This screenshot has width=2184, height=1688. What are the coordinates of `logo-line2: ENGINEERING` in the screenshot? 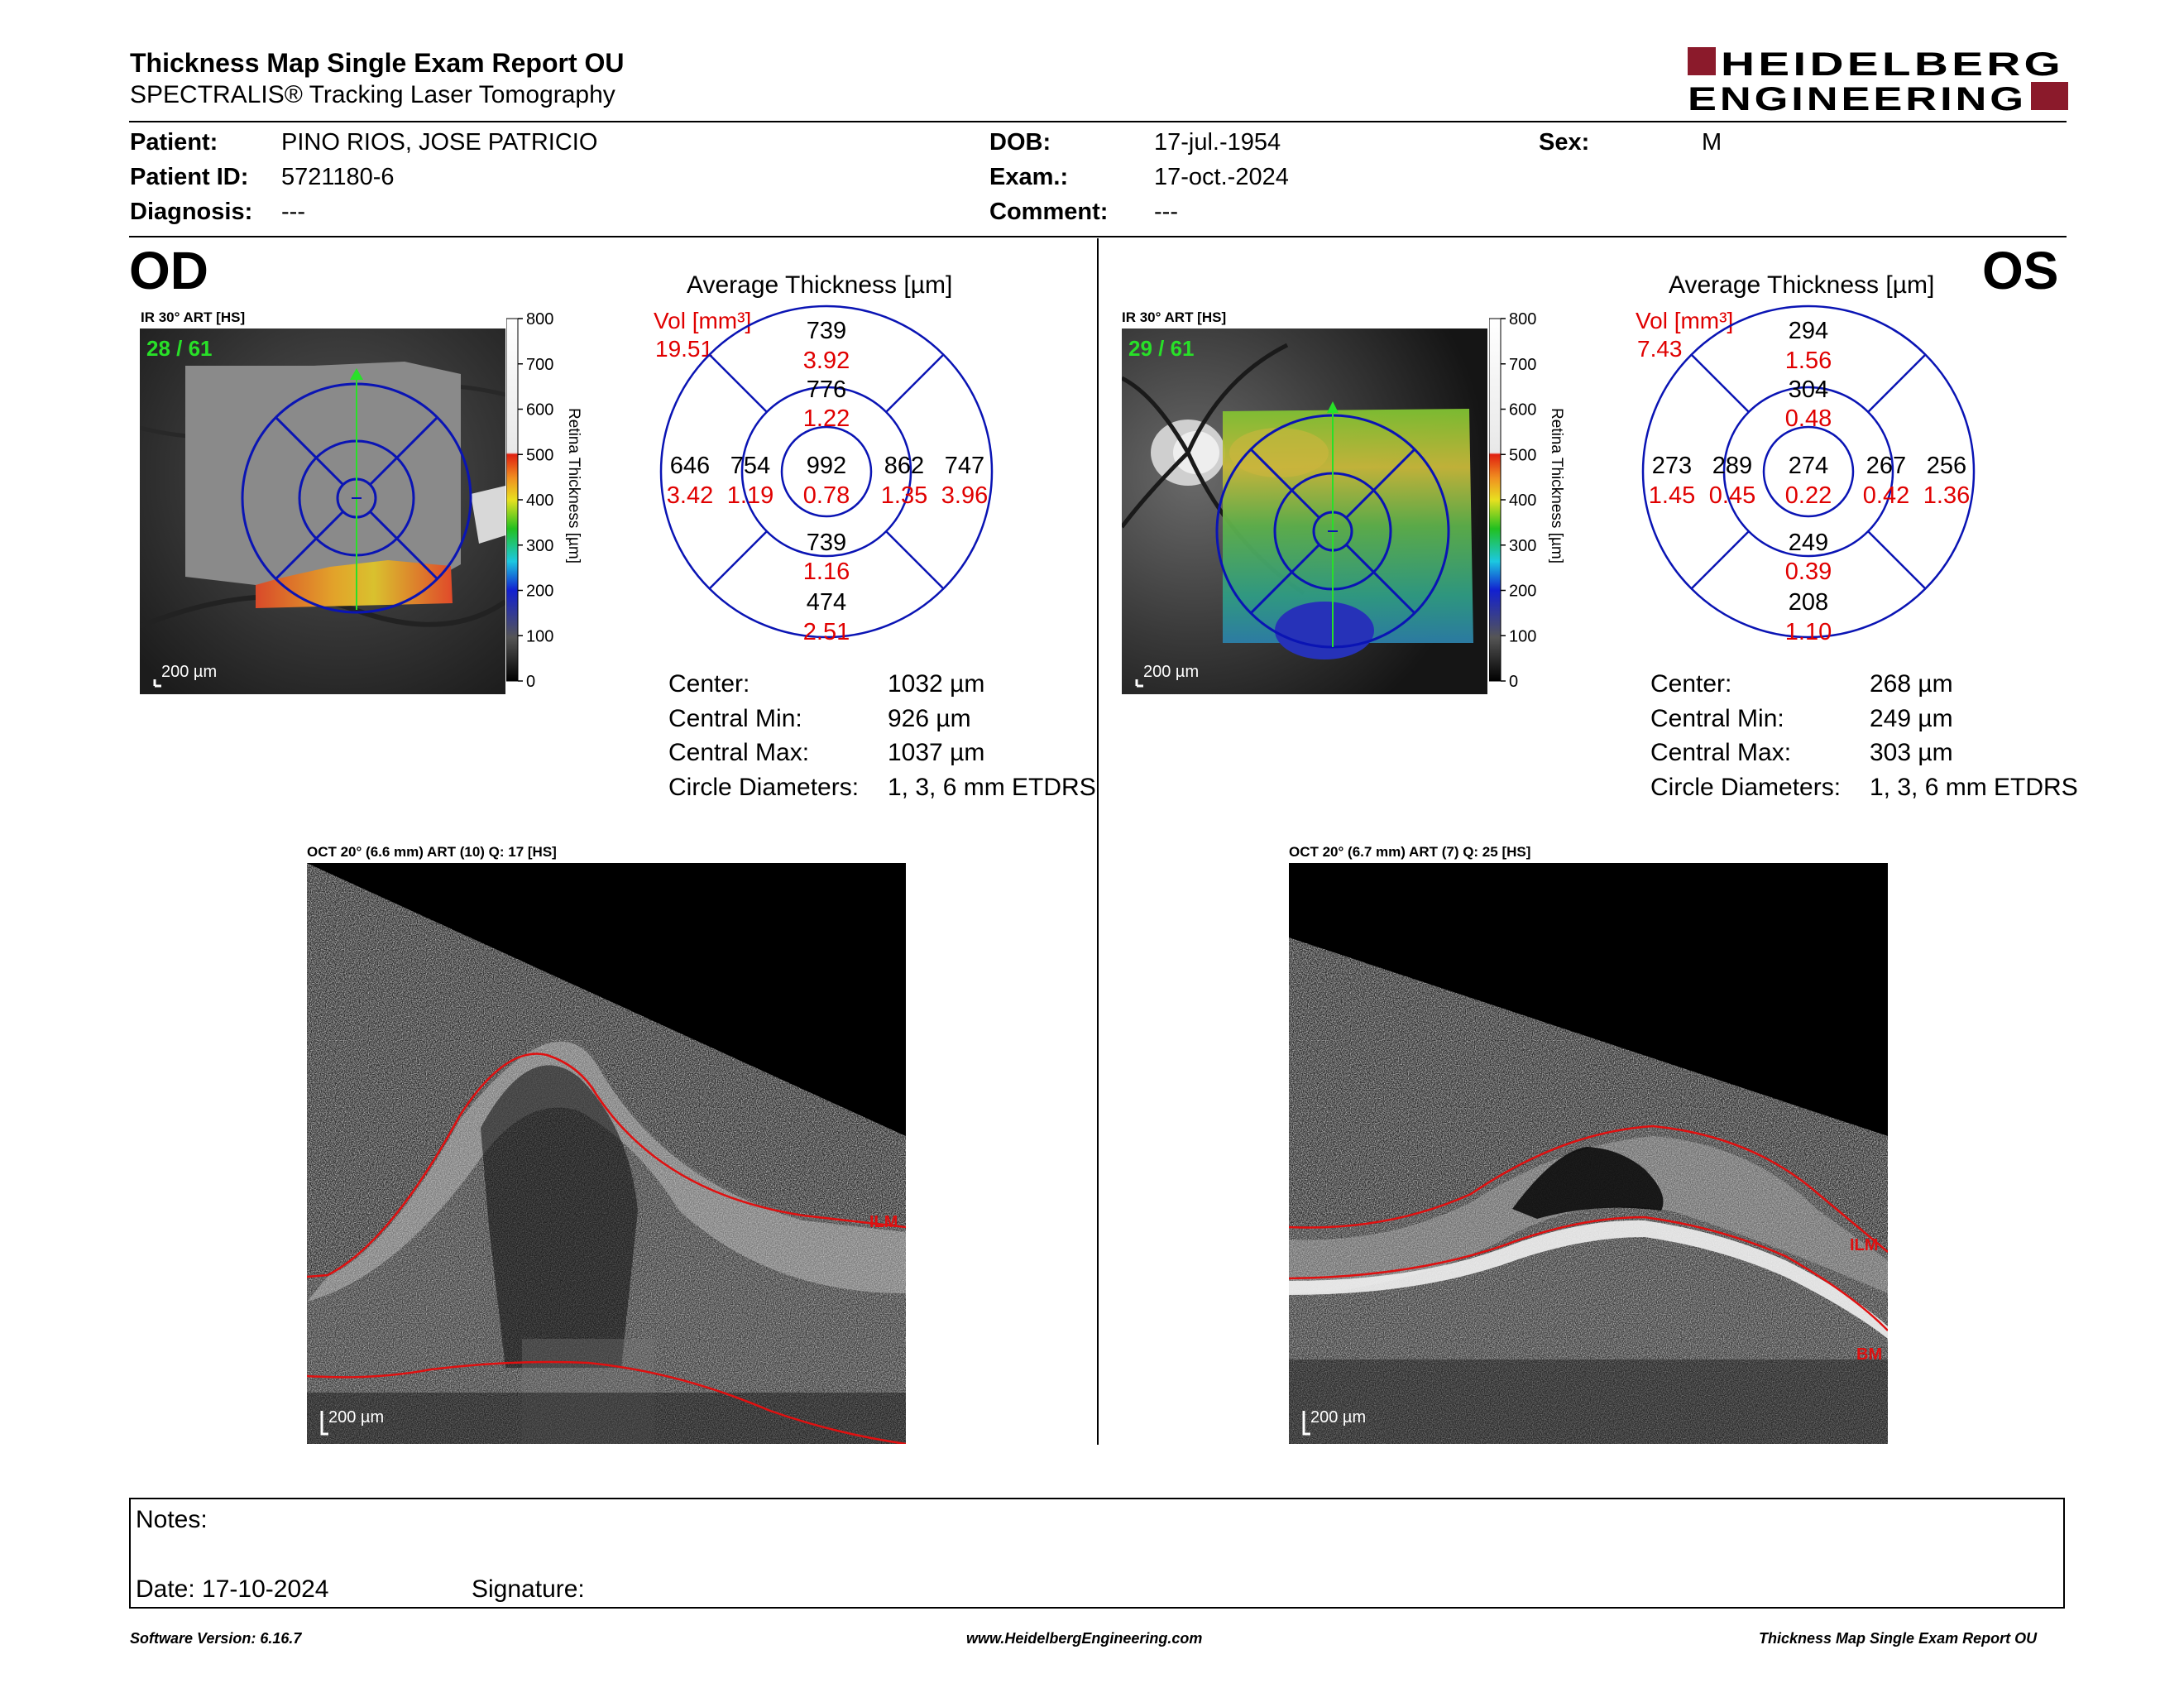 It's located at (1857, 98).